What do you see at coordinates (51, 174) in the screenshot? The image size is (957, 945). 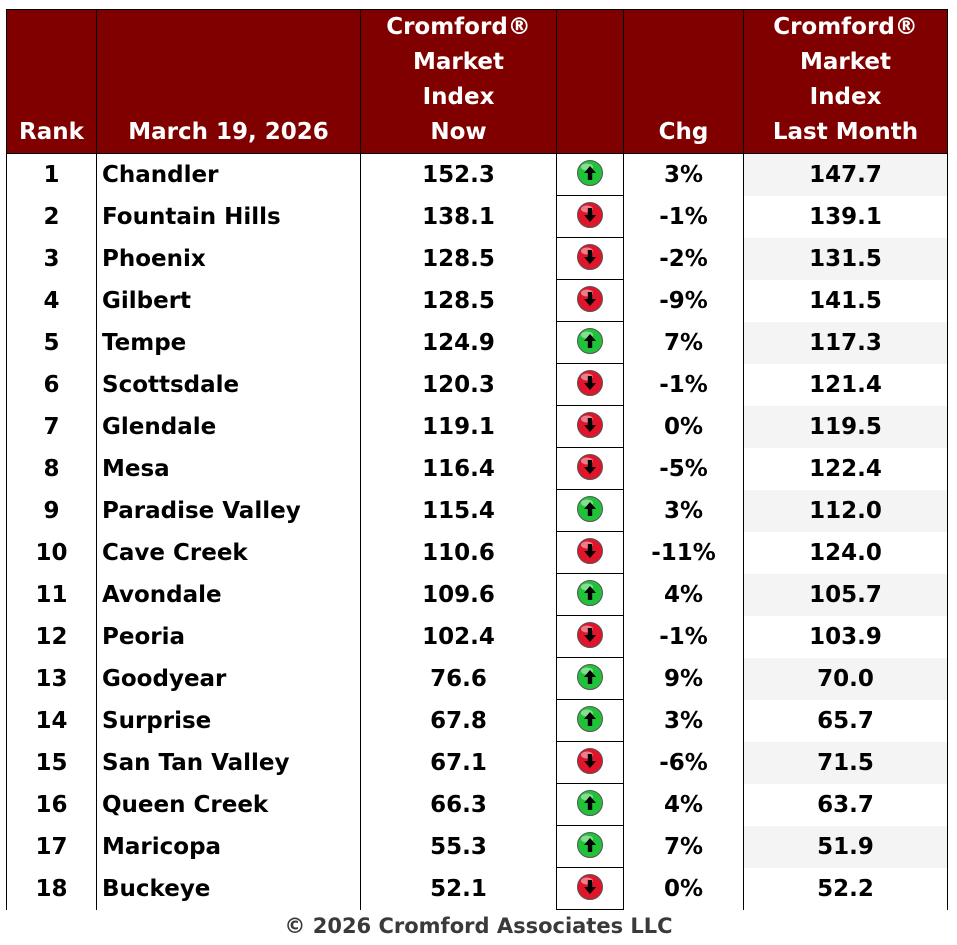 I see `rank-cell: 1` at bounding box center [51, 174].